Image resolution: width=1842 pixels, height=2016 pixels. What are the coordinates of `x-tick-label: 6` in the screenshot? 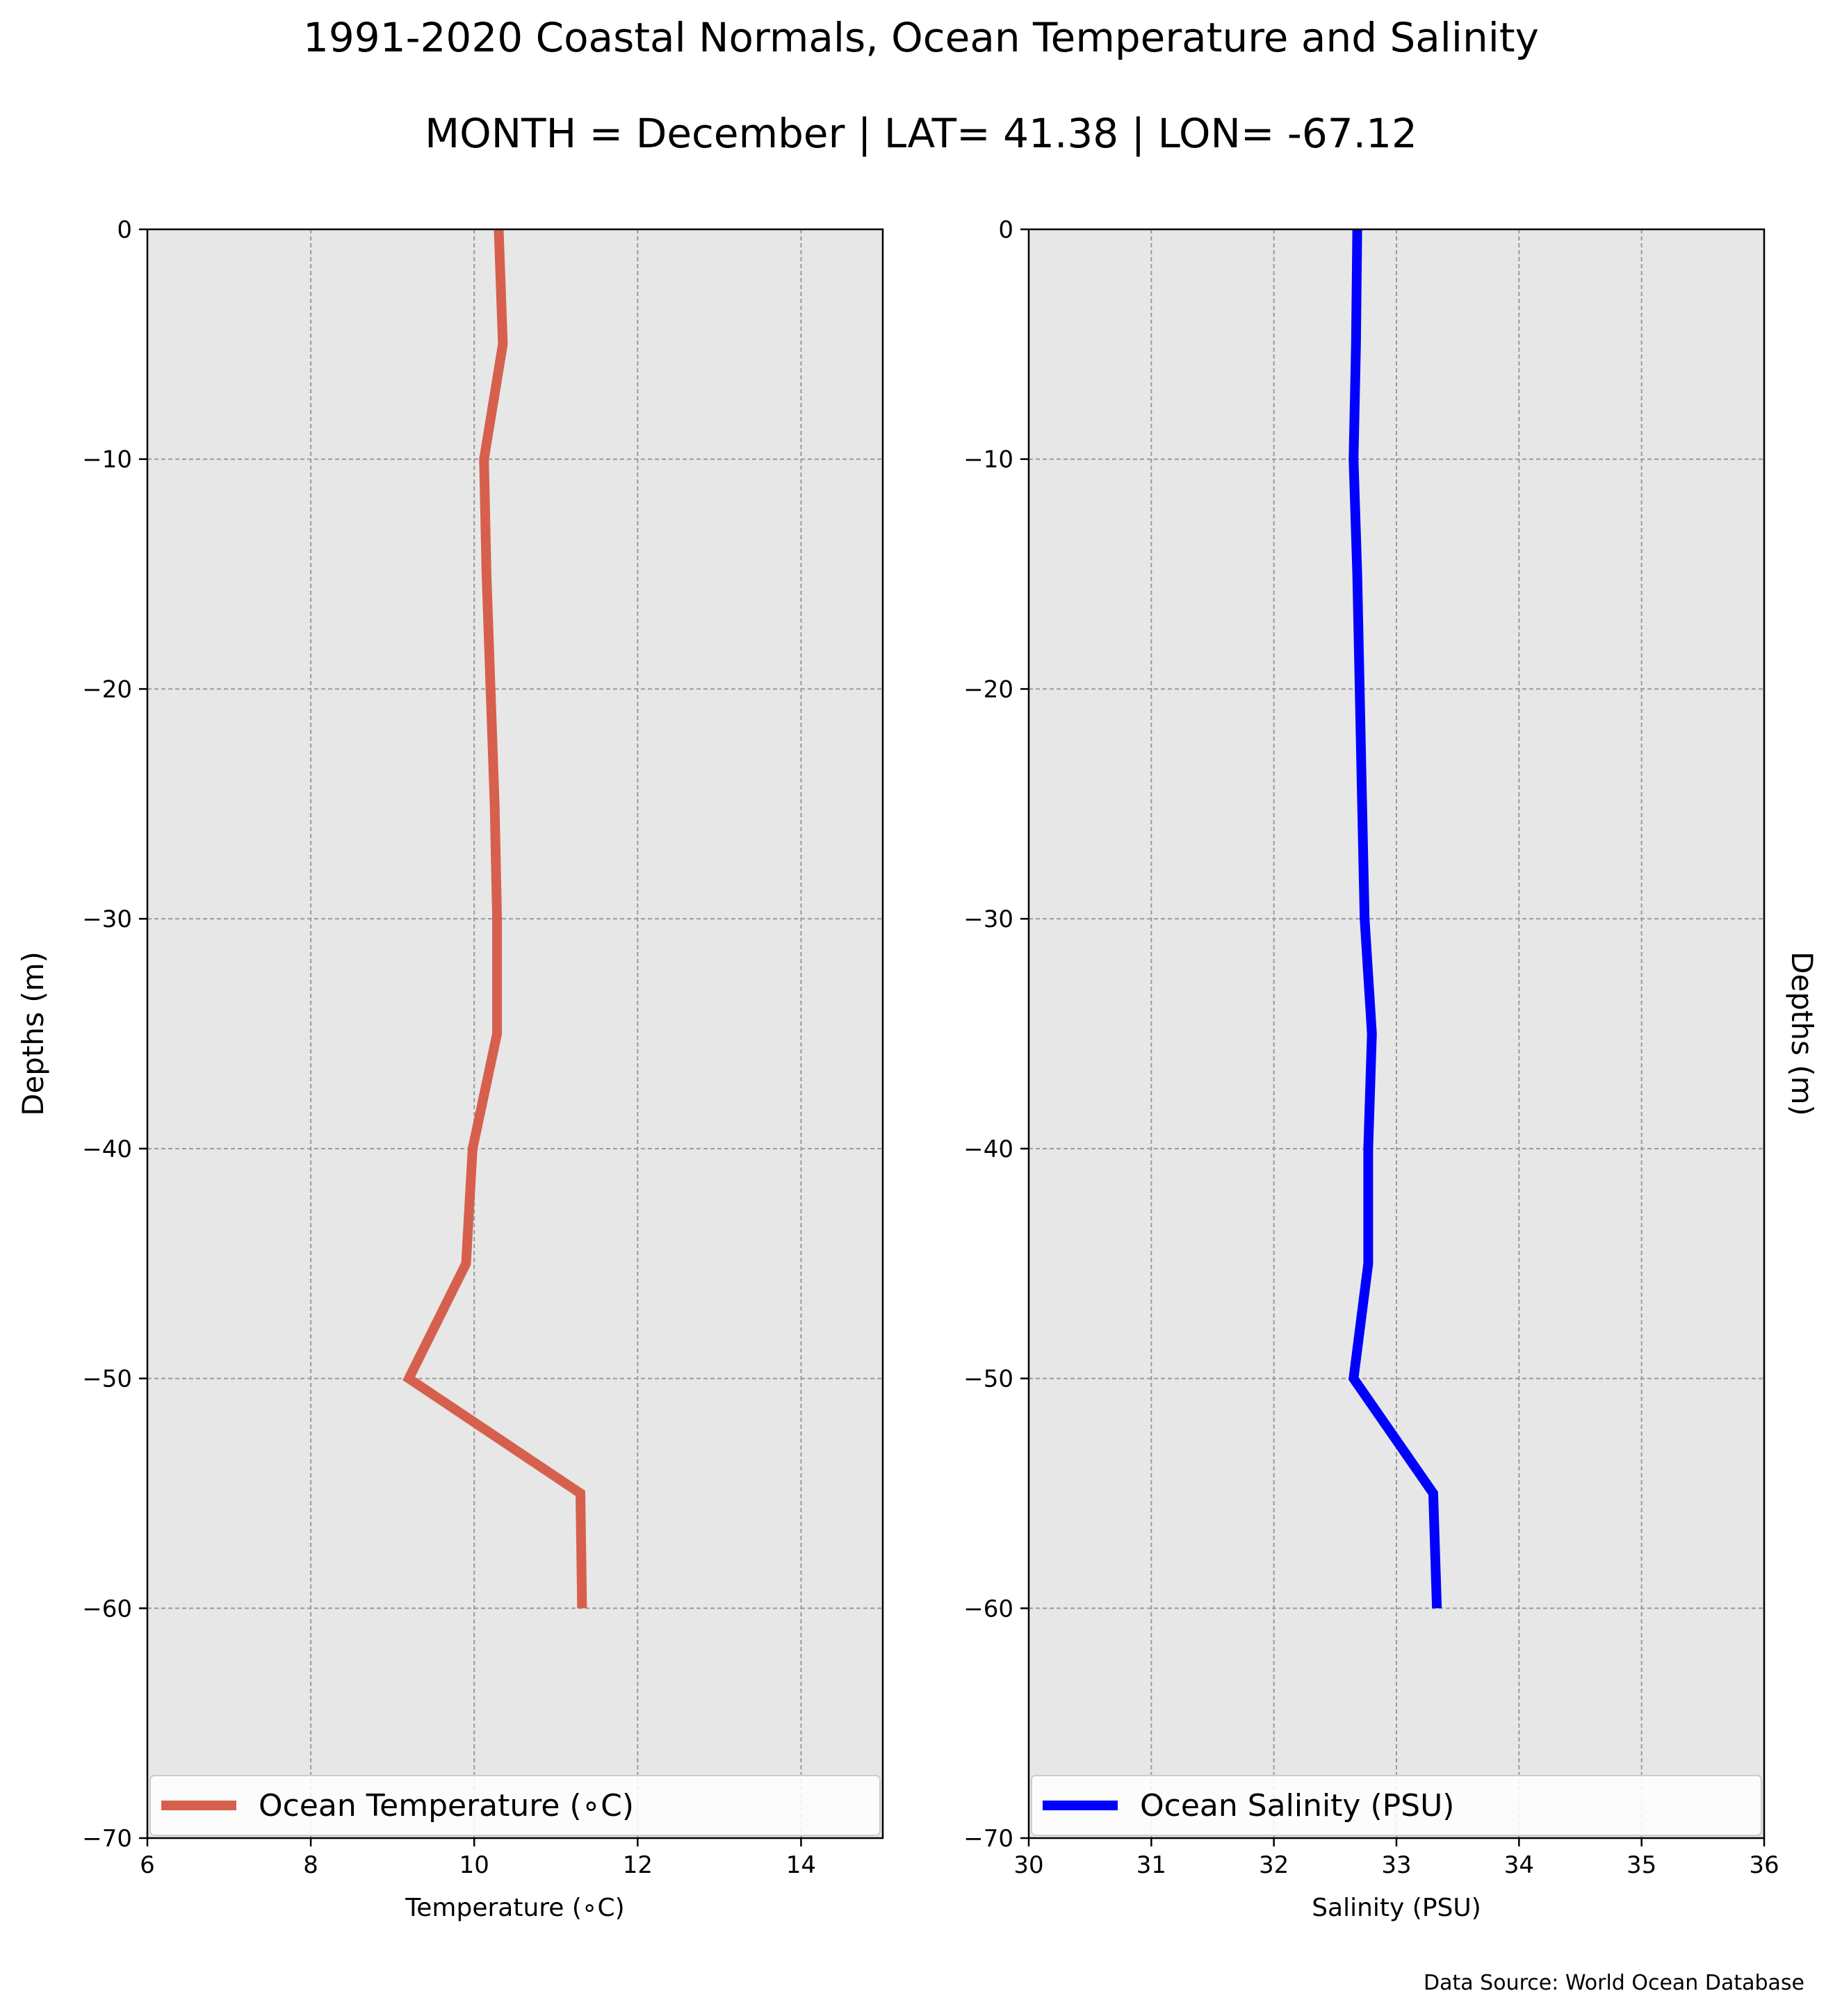 It's located at (147, 1865).